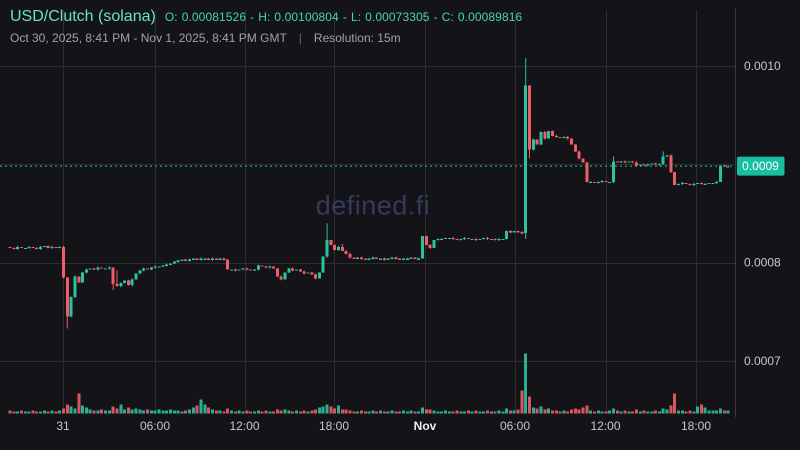 The height and width of the screenshot is (450, 800). I want to click on time-axis-labels: 31 06:00 12:00 18:00 Nov 06:00 12:00 18:00, so click(383, 426).